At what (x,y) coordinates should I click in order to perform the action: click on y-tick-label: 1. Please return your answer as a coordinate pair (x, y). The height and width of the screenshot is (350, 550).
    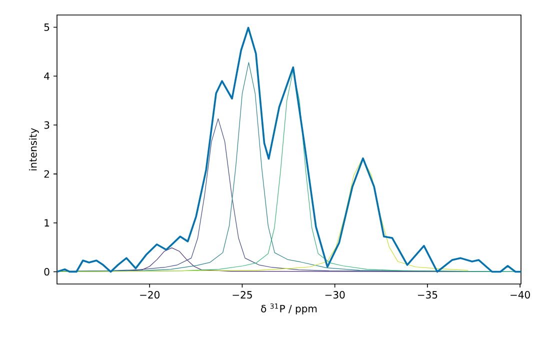
    Looking at the image, I should click on (47, 222).